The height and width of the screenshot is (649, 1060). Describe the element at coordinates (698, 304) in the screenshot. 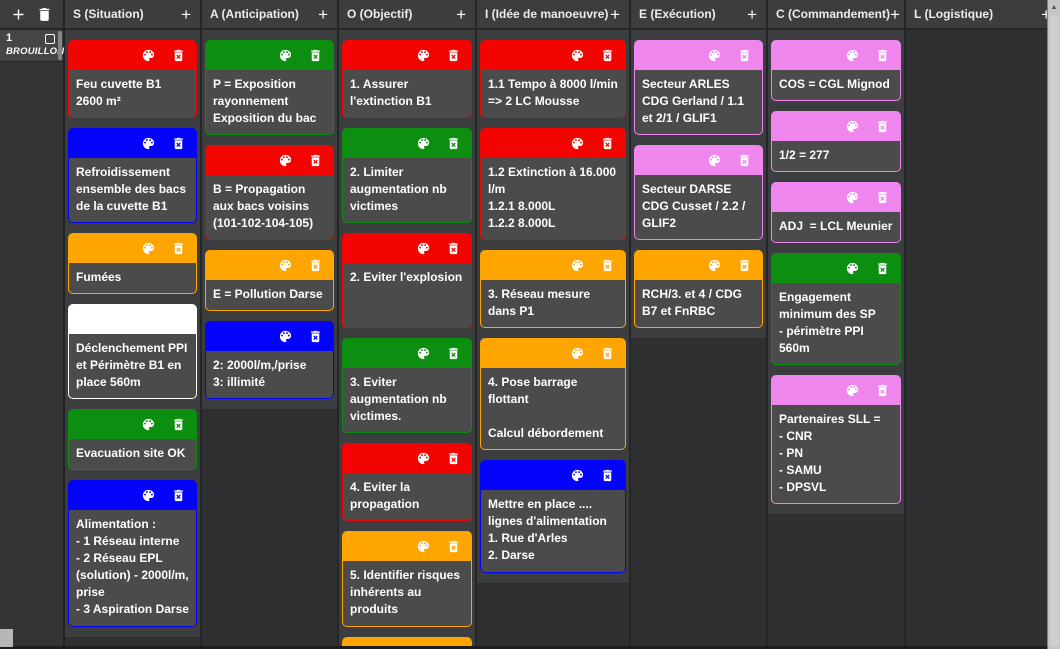

I see `card-text: RCH/3. et 4 / CDG B7 et FnRBC` at that location.